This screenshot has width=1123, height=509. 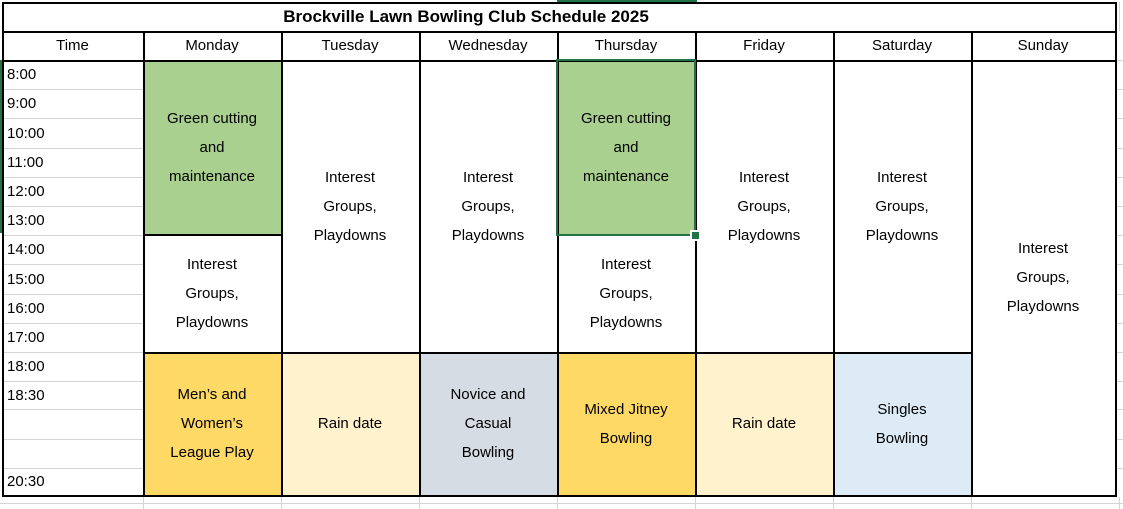 I want to click on time-cell-1300: 13:00, so click(x=72, y=220).